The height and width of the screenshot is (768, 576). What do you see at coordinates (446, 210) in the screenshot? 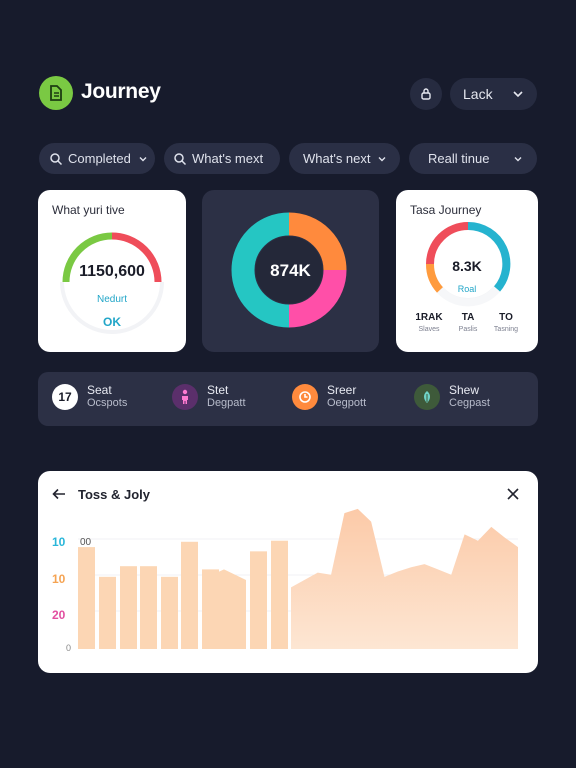
I see `journey-card-title: Tasa Journey` at bounding box center [446, 210].